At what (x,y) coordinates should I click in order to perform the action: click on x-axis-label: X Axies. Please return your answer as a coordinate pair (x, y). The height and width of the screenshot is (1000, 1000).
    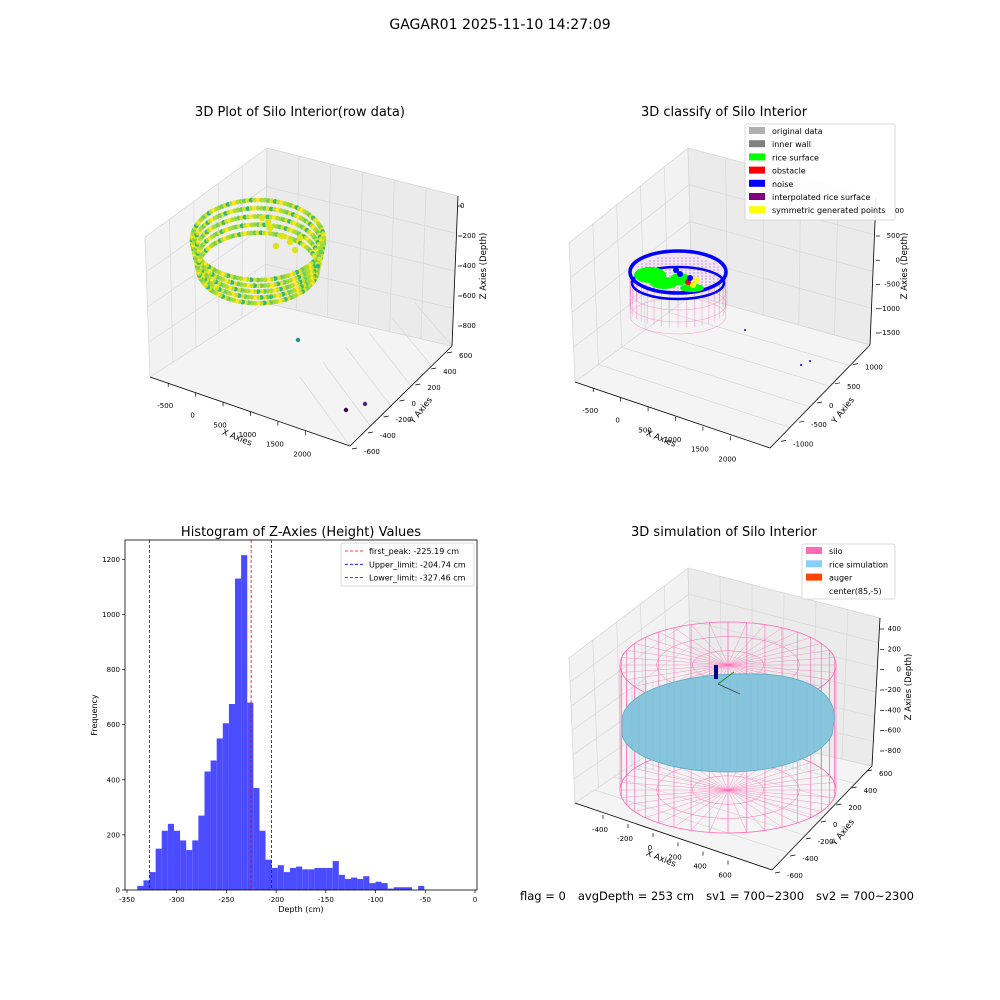
    Looking at the image, I should click on (660, 859).